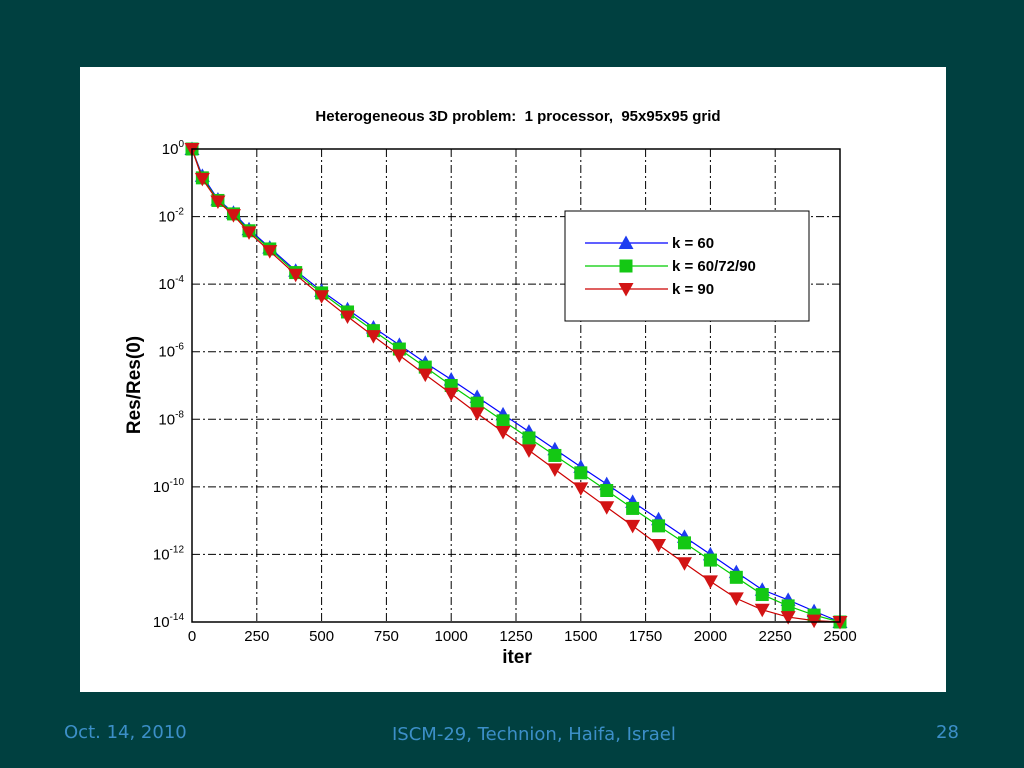 This screenshot has width=1024, height=768. I want to click on y-tick-label: 10⁻¹⁴, so click(169, 621).